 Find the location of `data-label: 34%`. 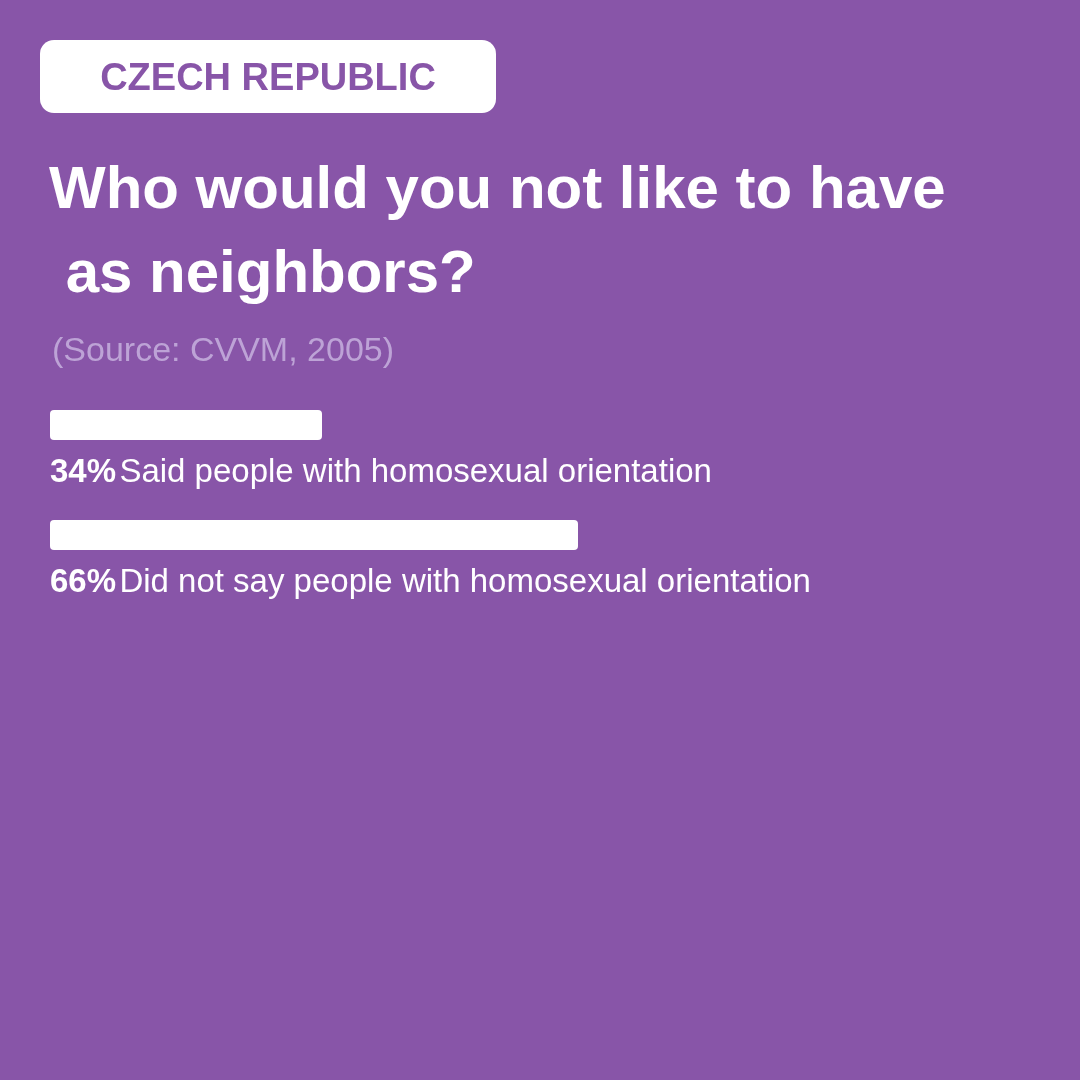

data-label: 34% is located at coordinates (83, 470).